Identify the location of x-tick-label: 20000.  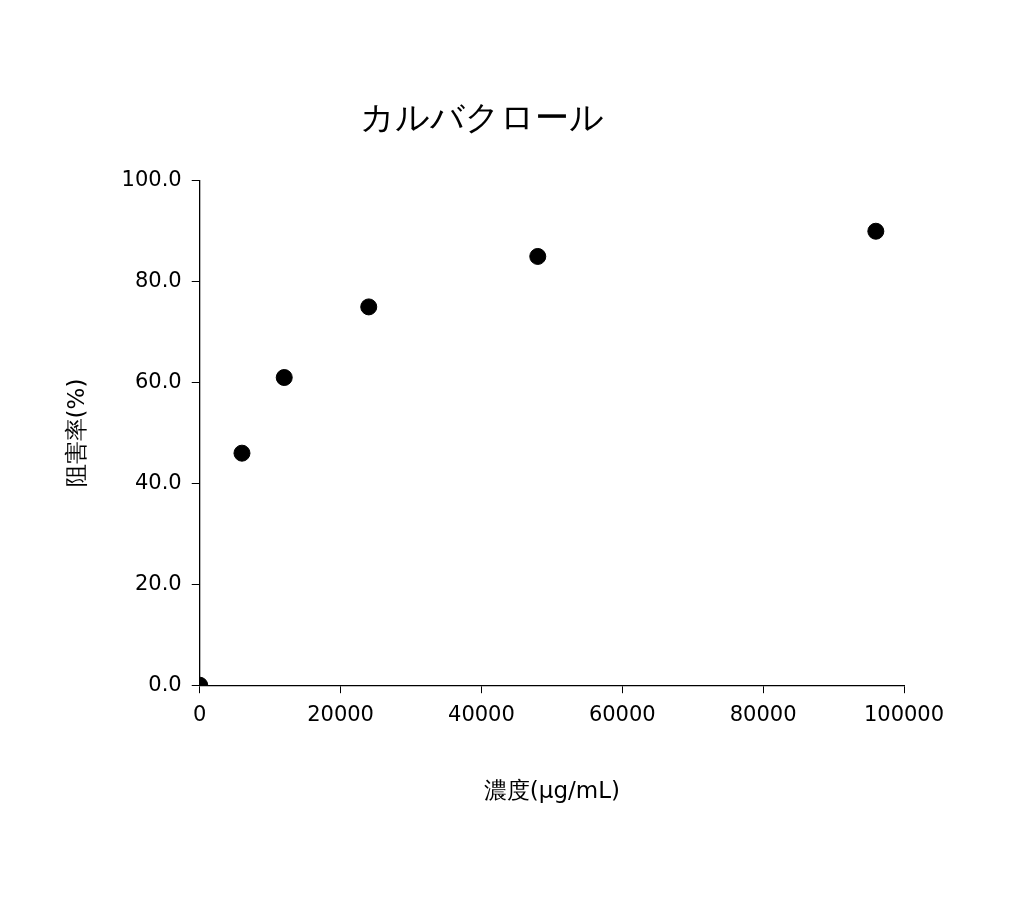
(340, 714).